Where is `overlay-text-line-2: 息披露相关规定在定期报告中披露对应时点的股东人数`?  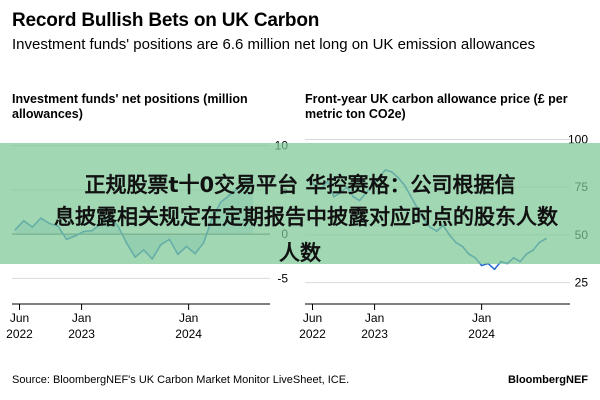
overlay-text-line-2: 息披露相关规定在定期报告中披露对应时点的股东人数 is located at coordinates (306, 217).